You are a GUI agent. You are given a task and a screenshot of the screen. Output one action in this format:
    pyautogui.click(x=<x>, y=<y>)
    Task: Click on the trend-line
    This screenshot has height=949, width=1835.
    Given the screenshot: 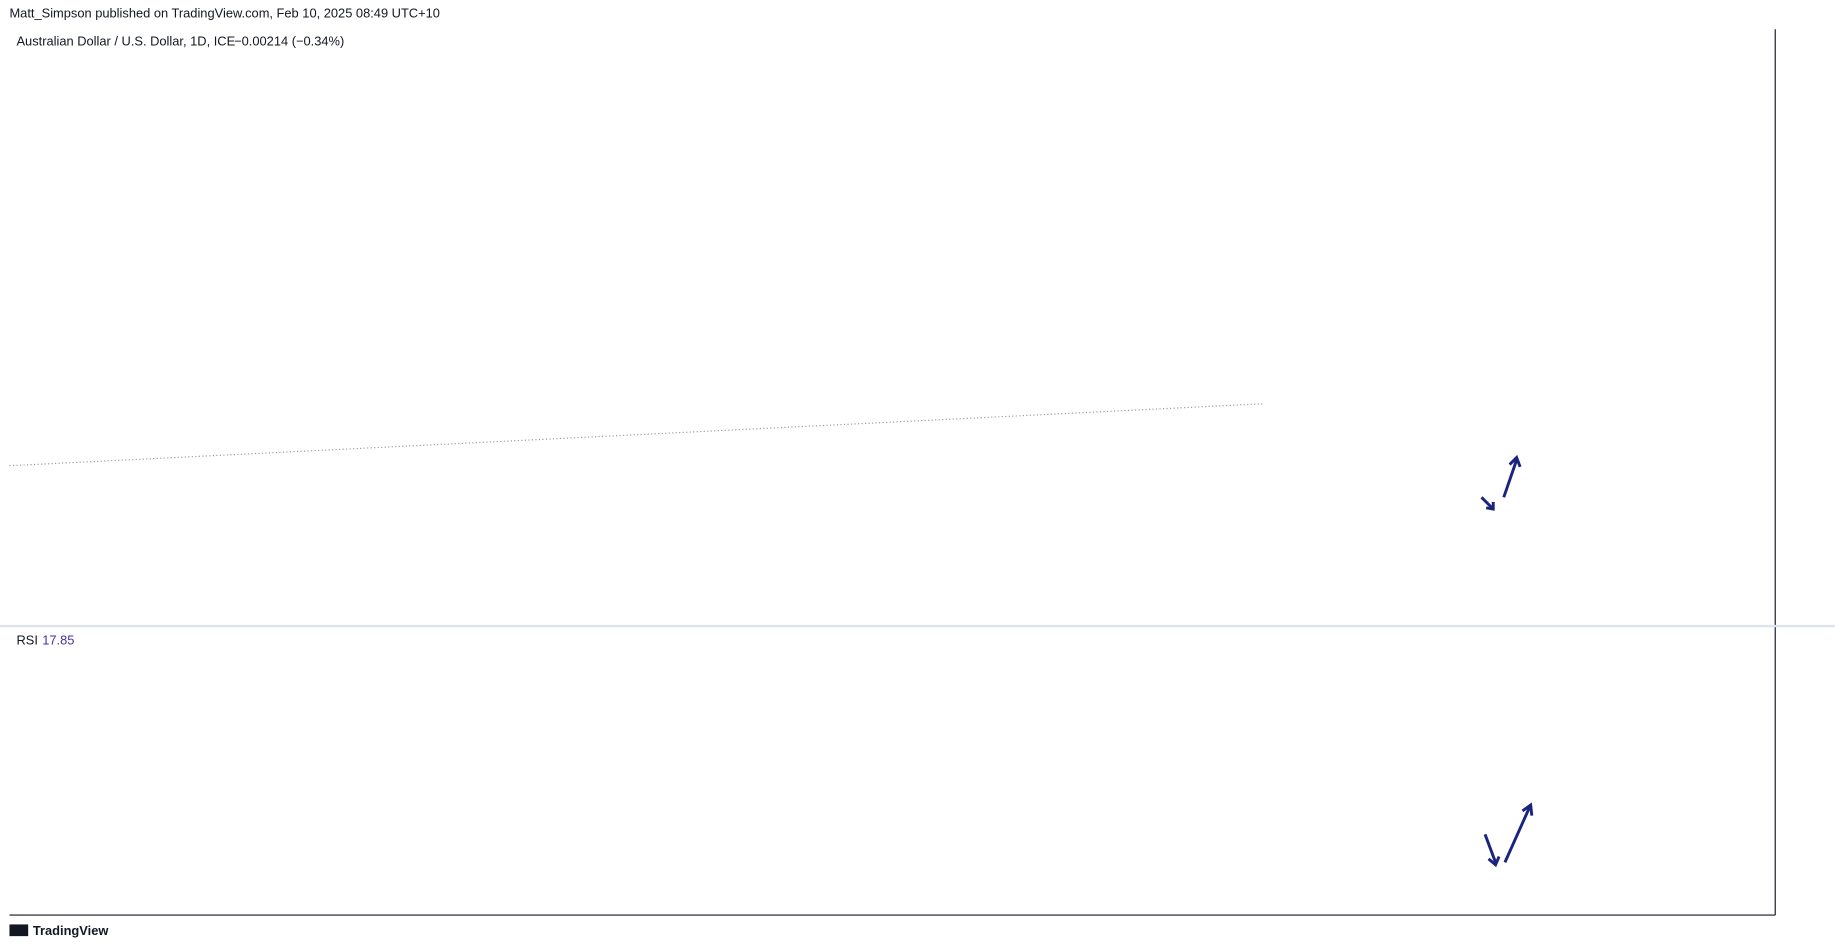 What is the action you would take?
    pyautogui.click(x=636, y=435)
    